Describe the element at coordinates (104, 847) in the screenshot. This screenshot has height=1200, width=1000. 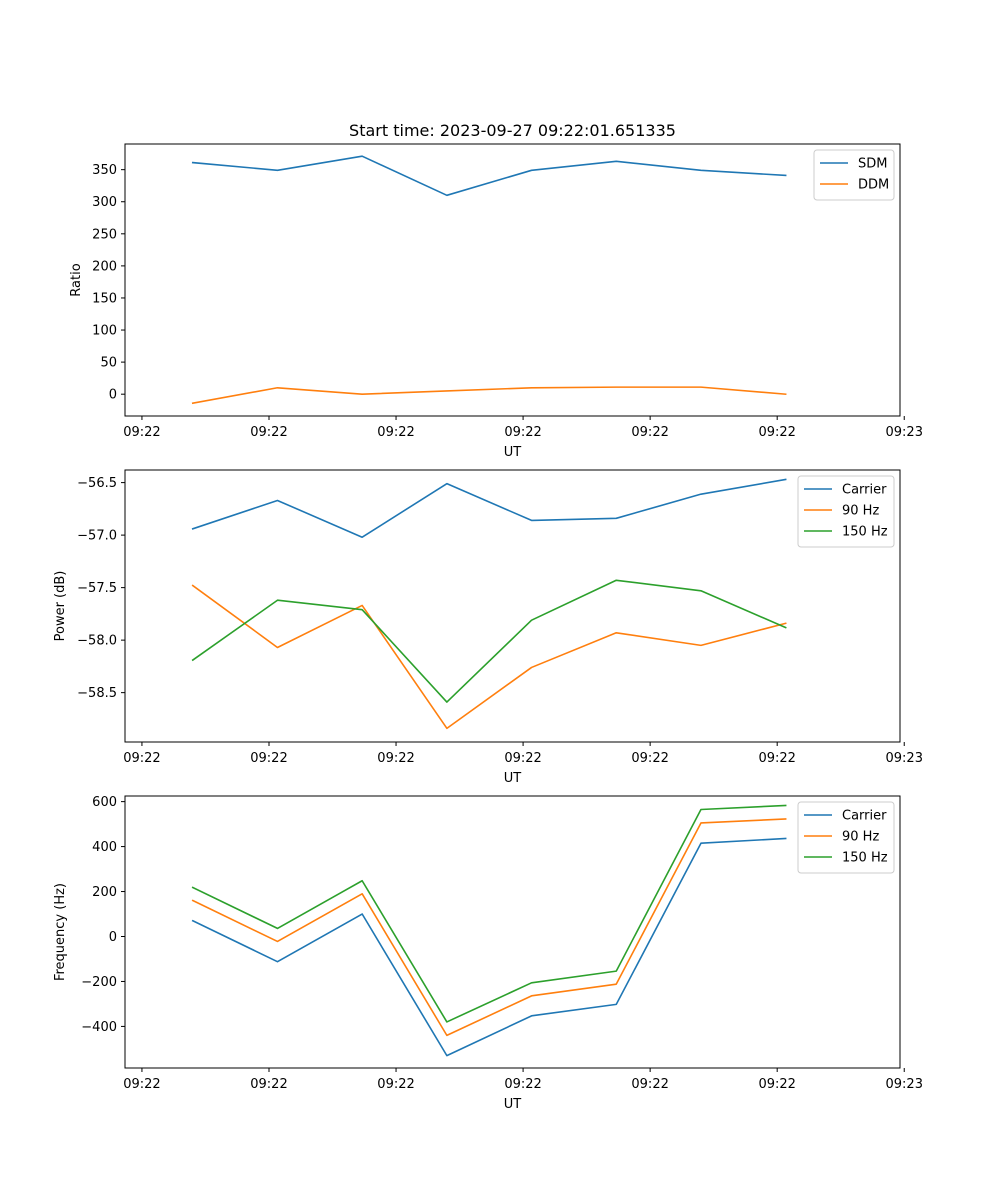
I see `y-tick-label: 400` at that location.